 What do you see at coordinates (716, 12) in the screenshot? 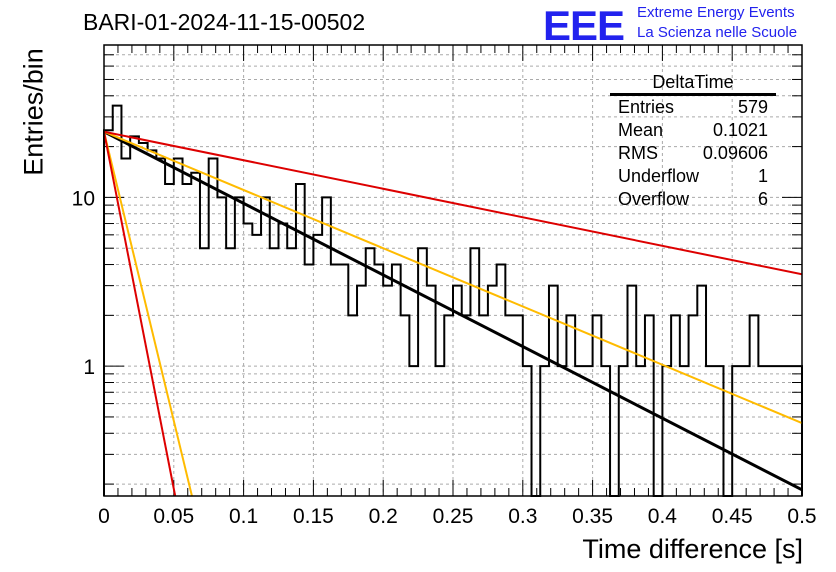
I see `logo-line-1: Extreme Energy Events` at bounding box center [716, 12].